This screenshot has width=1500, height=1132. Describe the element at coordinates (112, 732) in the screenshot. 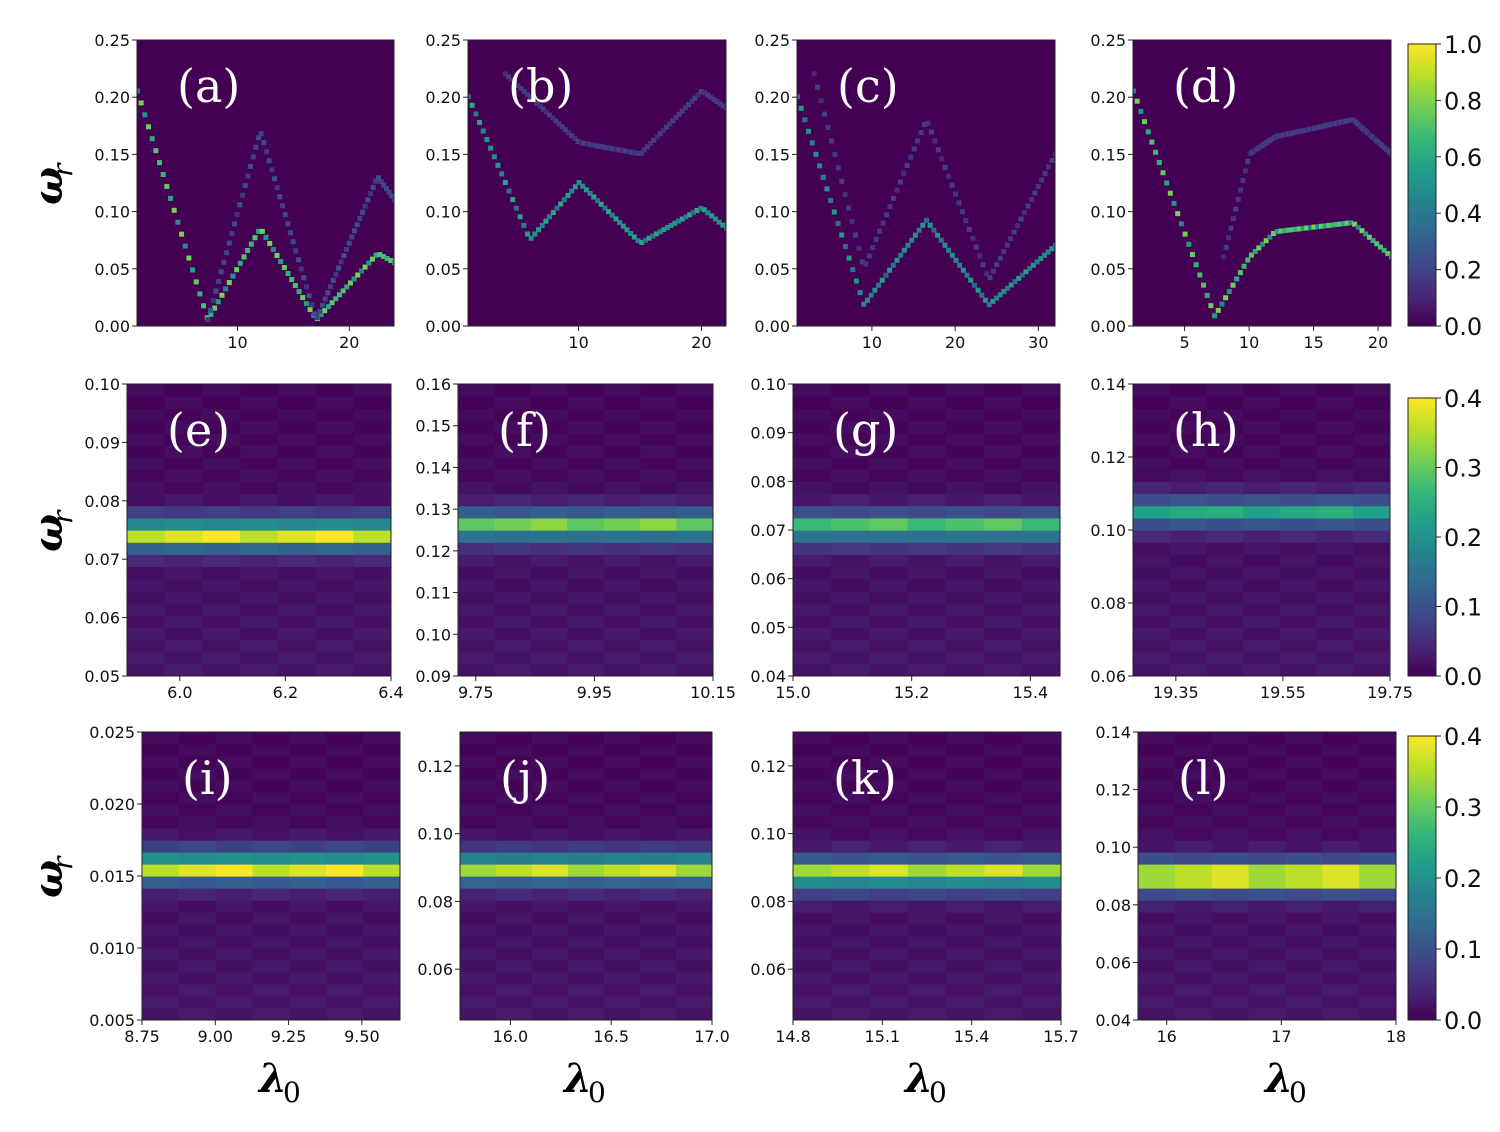

I see `y-tick-label: 0.025` at that location.